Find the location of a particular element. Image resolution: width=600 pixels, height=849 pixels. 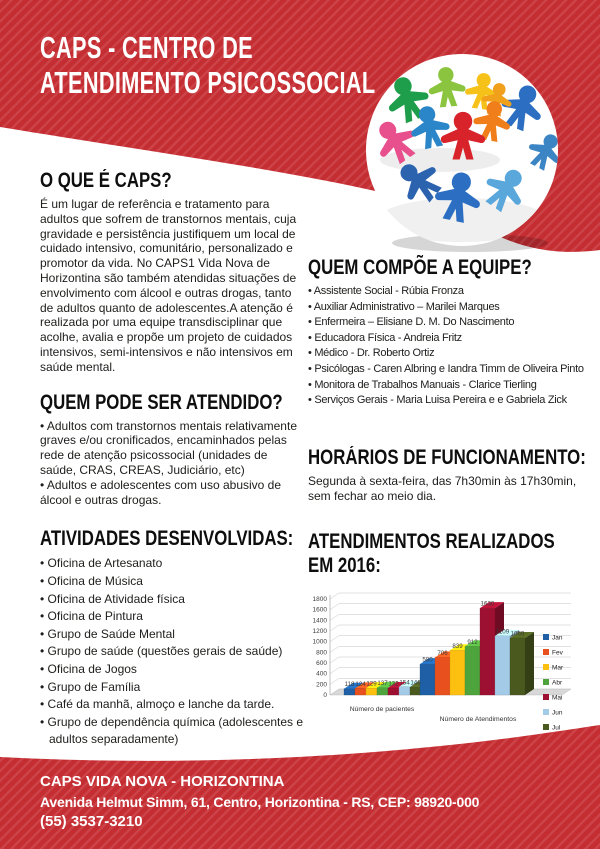

bar-Abr is located at coordinates (472, 671).